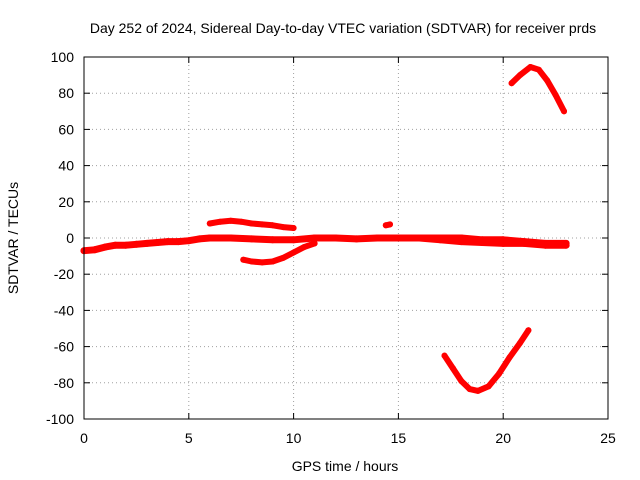 The width and height of the screenshot is (640, 480). I want to click on y-tick-label: -100, so click(60, 419).